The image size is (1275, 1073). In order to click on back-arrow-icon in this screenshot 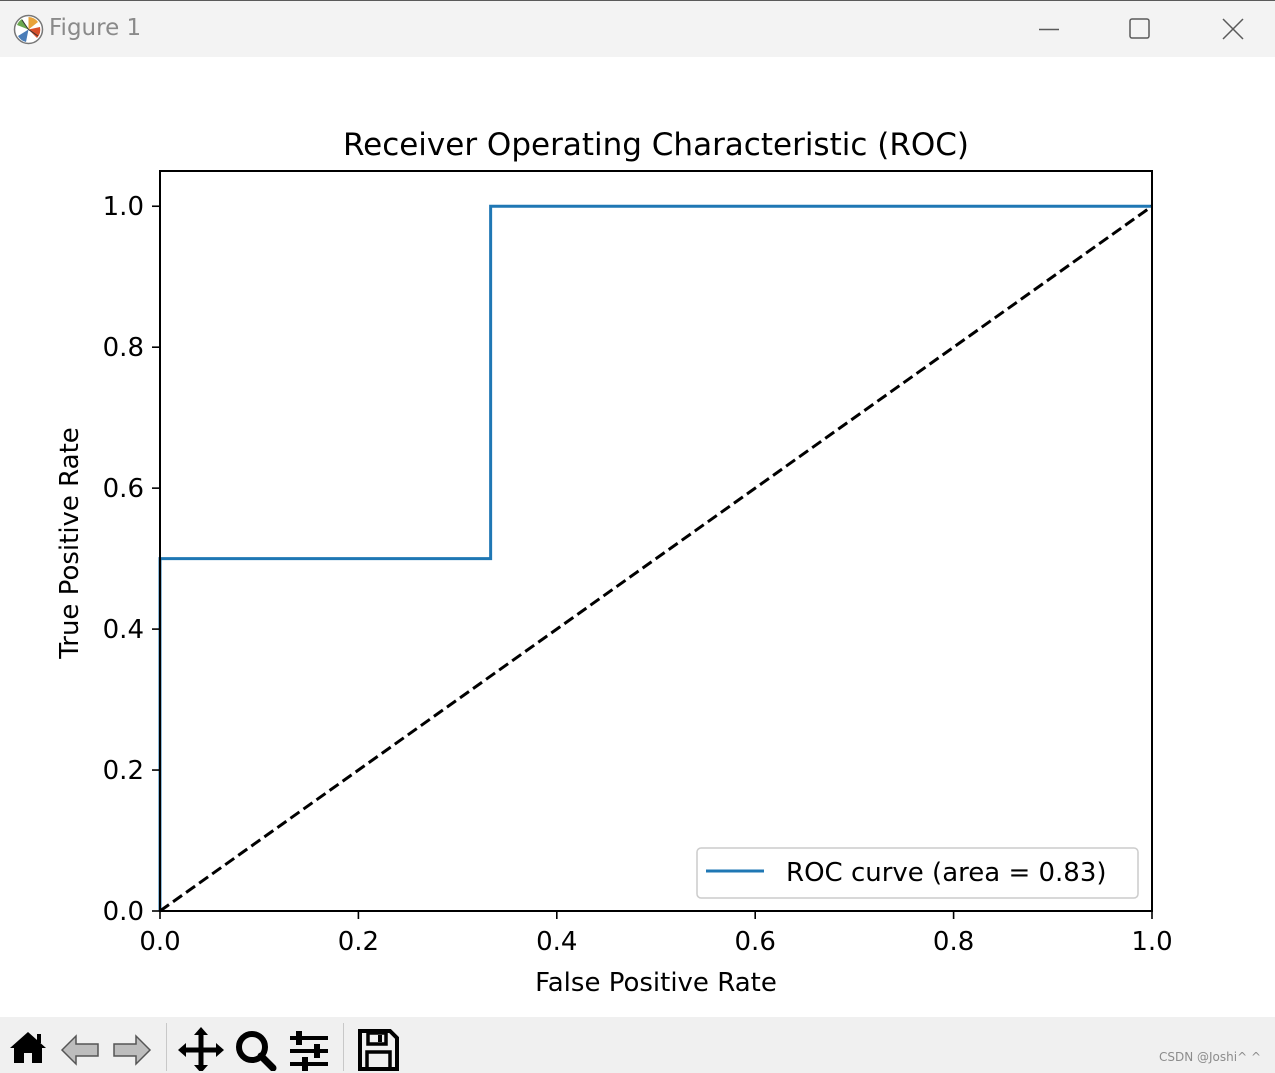, I will do `click(79, 1050)`.